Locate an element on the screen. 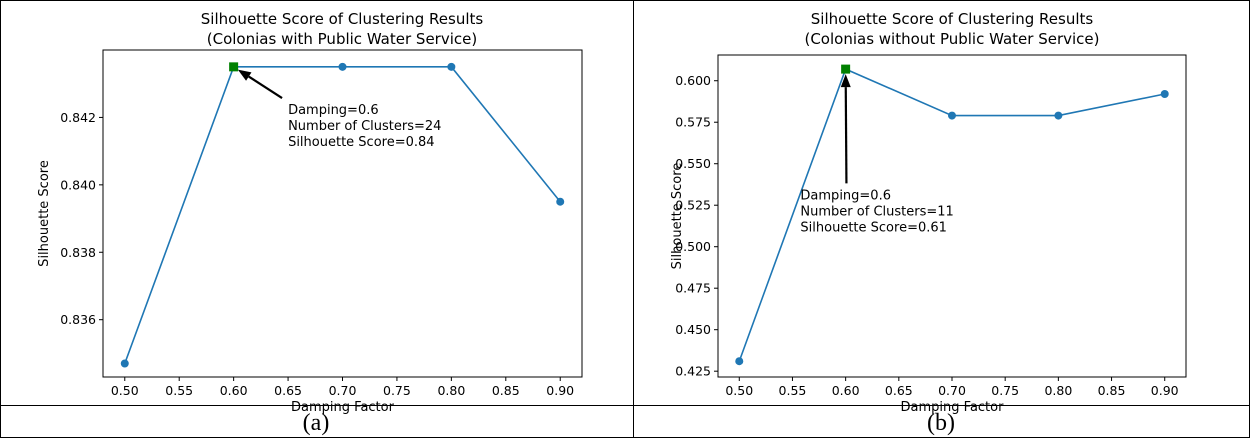 This screenshot has height=438, width=1250. annotation-line: Number of Clusters=11 is located at coordinates (876, 211).